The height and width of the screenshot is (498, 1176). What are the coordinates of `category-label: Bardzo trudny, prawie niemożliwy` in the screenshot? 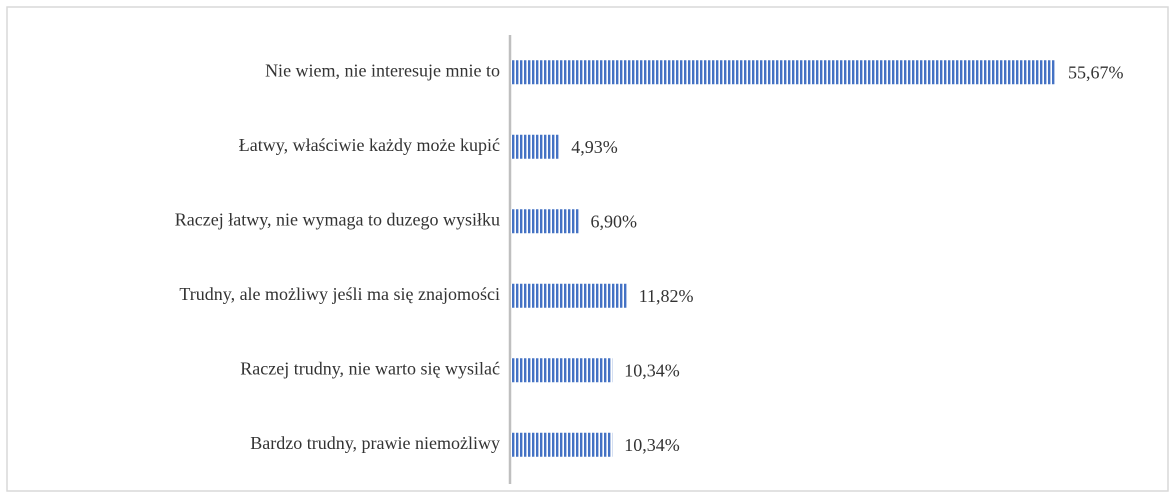 It's located at (375, 443).